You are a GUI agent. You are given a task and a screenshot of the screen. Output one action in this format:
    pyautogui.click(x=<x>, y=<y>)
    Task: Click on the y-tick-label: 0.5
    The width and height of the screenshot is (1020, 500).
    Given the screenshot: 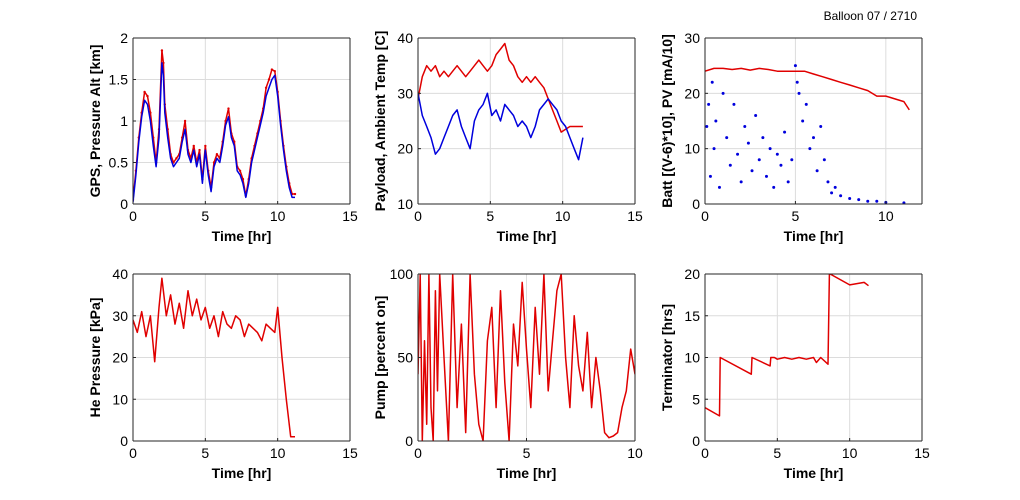 What is the action you would take?
    pyautogui.click(x=119, y=163)
    